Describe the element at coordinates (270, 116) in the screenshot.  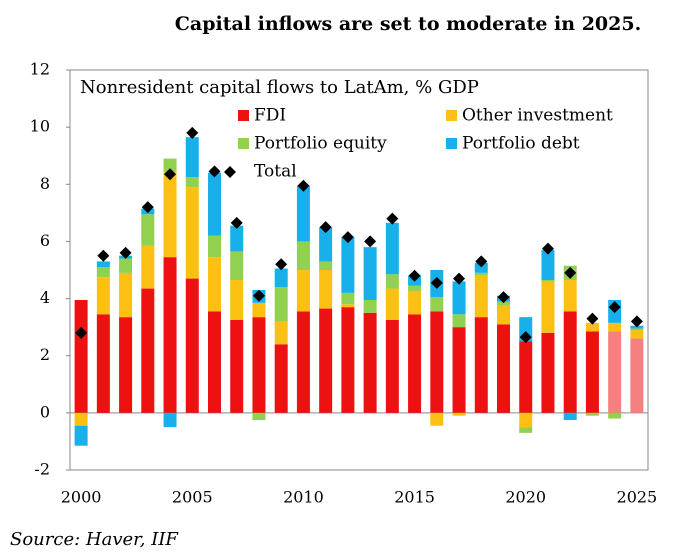
I see `legend-label: FDI` at that location.